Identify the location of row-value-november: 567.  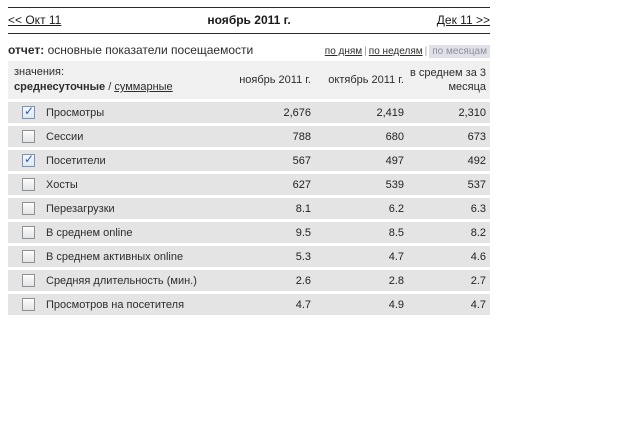
(301, 160).